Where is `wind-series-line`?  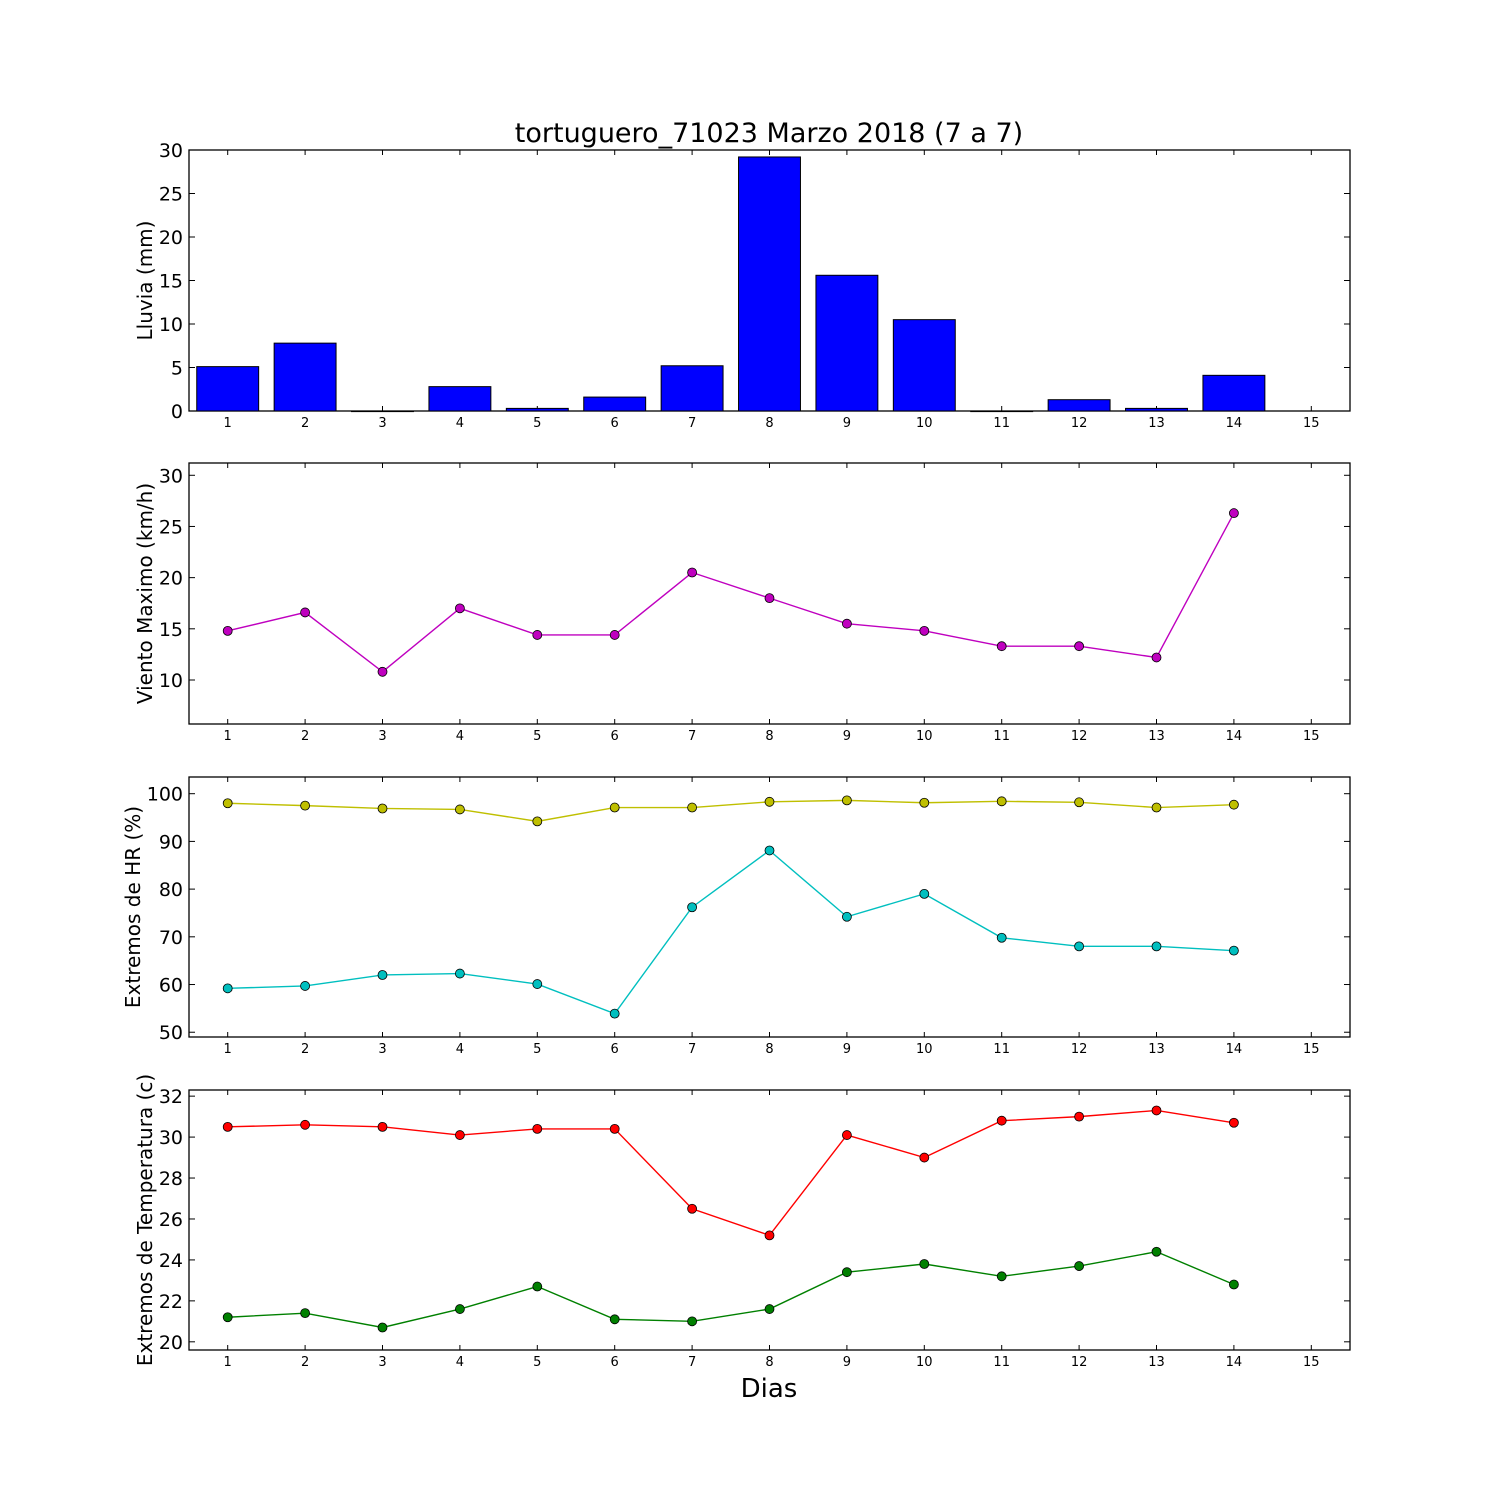
wind-series-line is located at coordinates (731, 592).